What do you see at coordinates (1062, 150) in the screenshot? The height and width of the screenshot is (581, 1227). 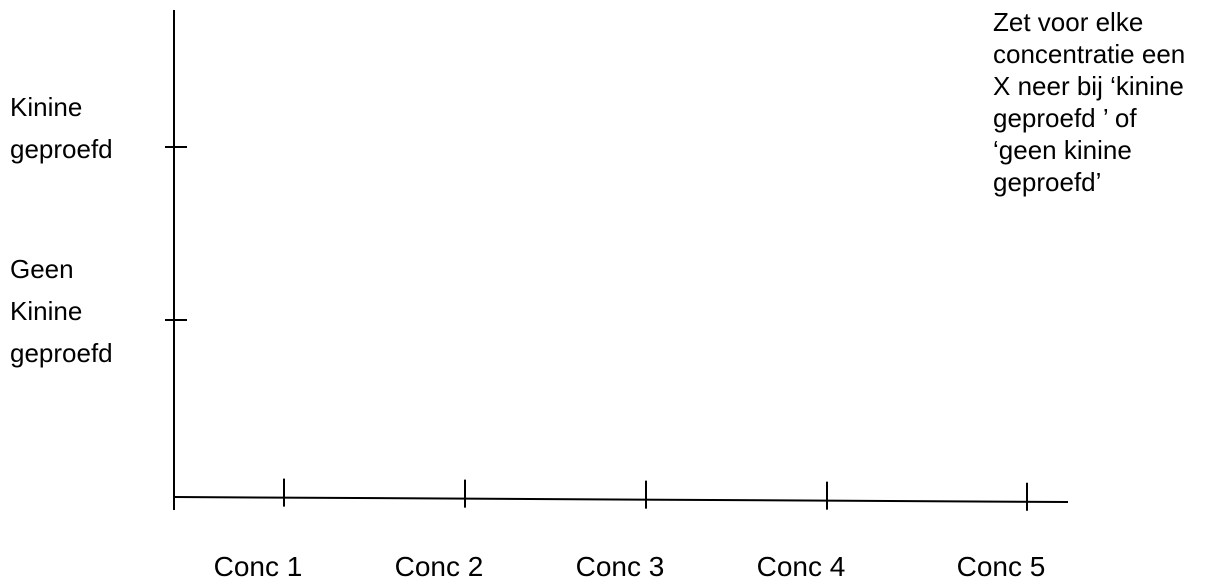 I see `instruction-line: ‘geen kinine` at bounding box center [1062, 150].